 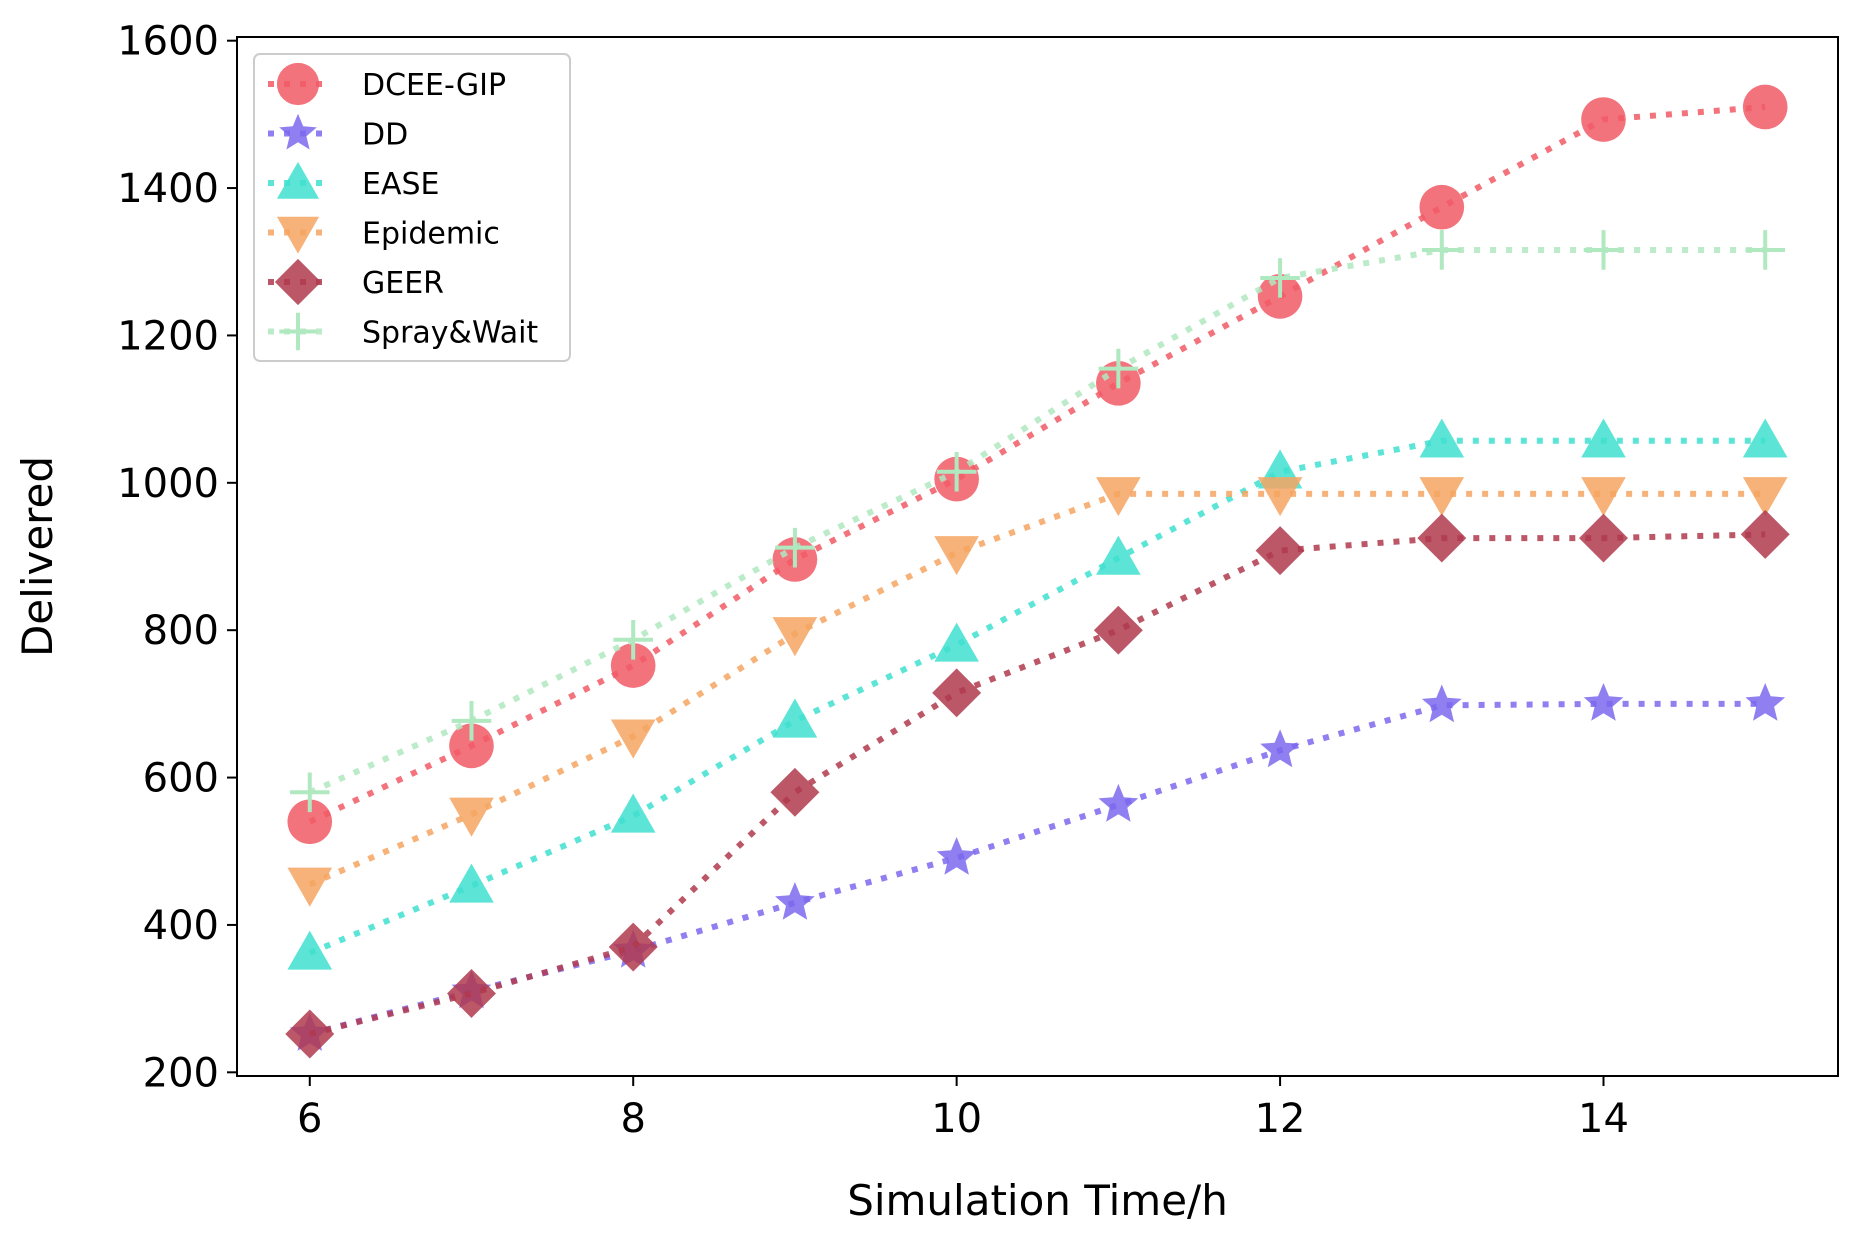 What do you see at coordinates (403, 283) in the screenshot?
I see `legend-label: GEER` at bounding box center [403, 283].